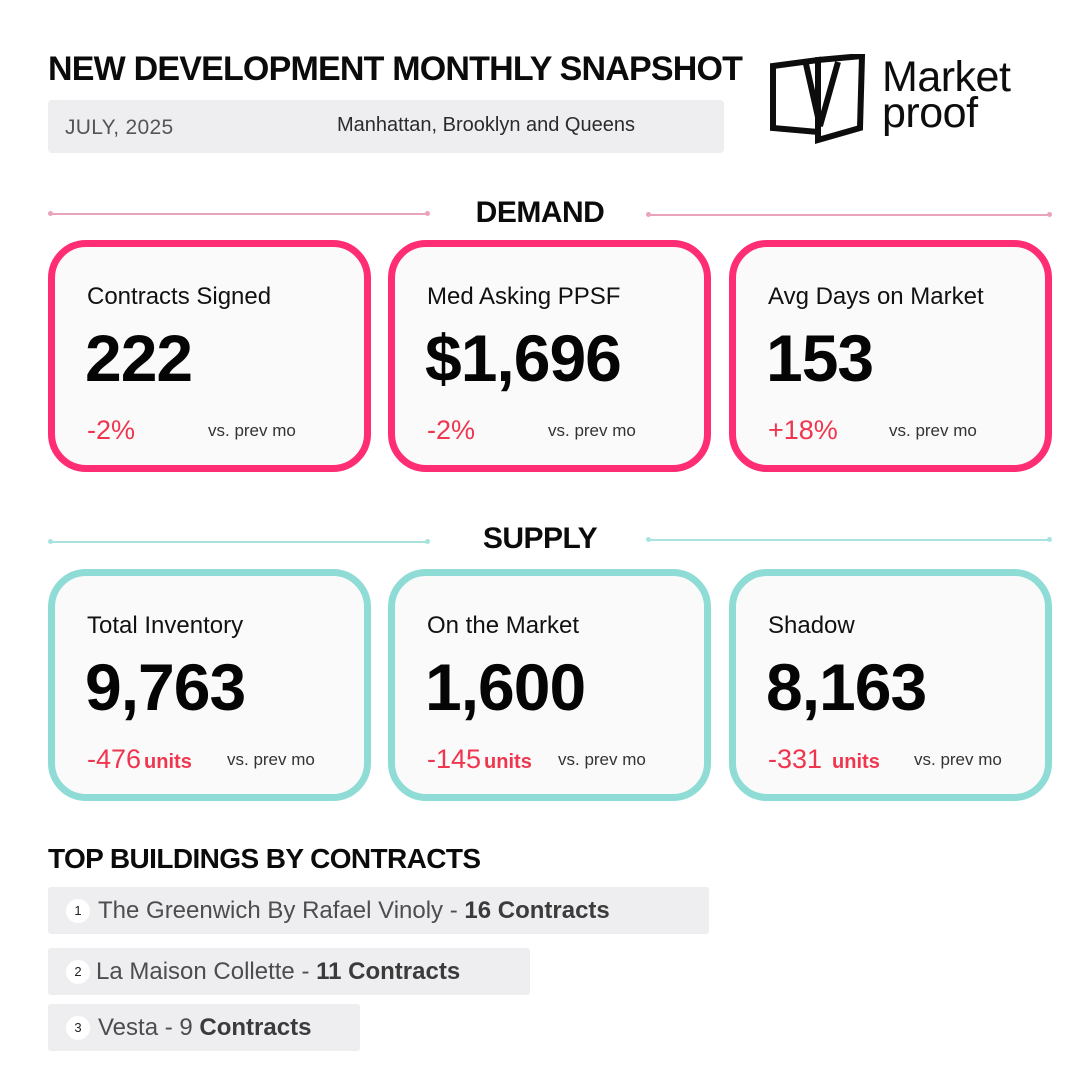 The image size is (1080, 1080). I want to click on page-title: NEW DEVELOPMENT MONTHLY SNAPSHOT, so click(395, 69).